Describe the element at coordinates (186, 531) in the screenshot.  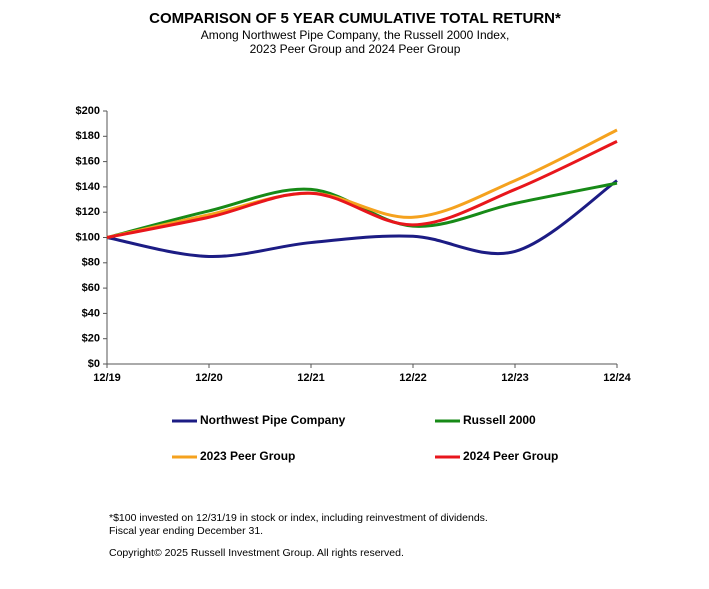
I see `footnote: Fiscal year ending December 31.` at that location.